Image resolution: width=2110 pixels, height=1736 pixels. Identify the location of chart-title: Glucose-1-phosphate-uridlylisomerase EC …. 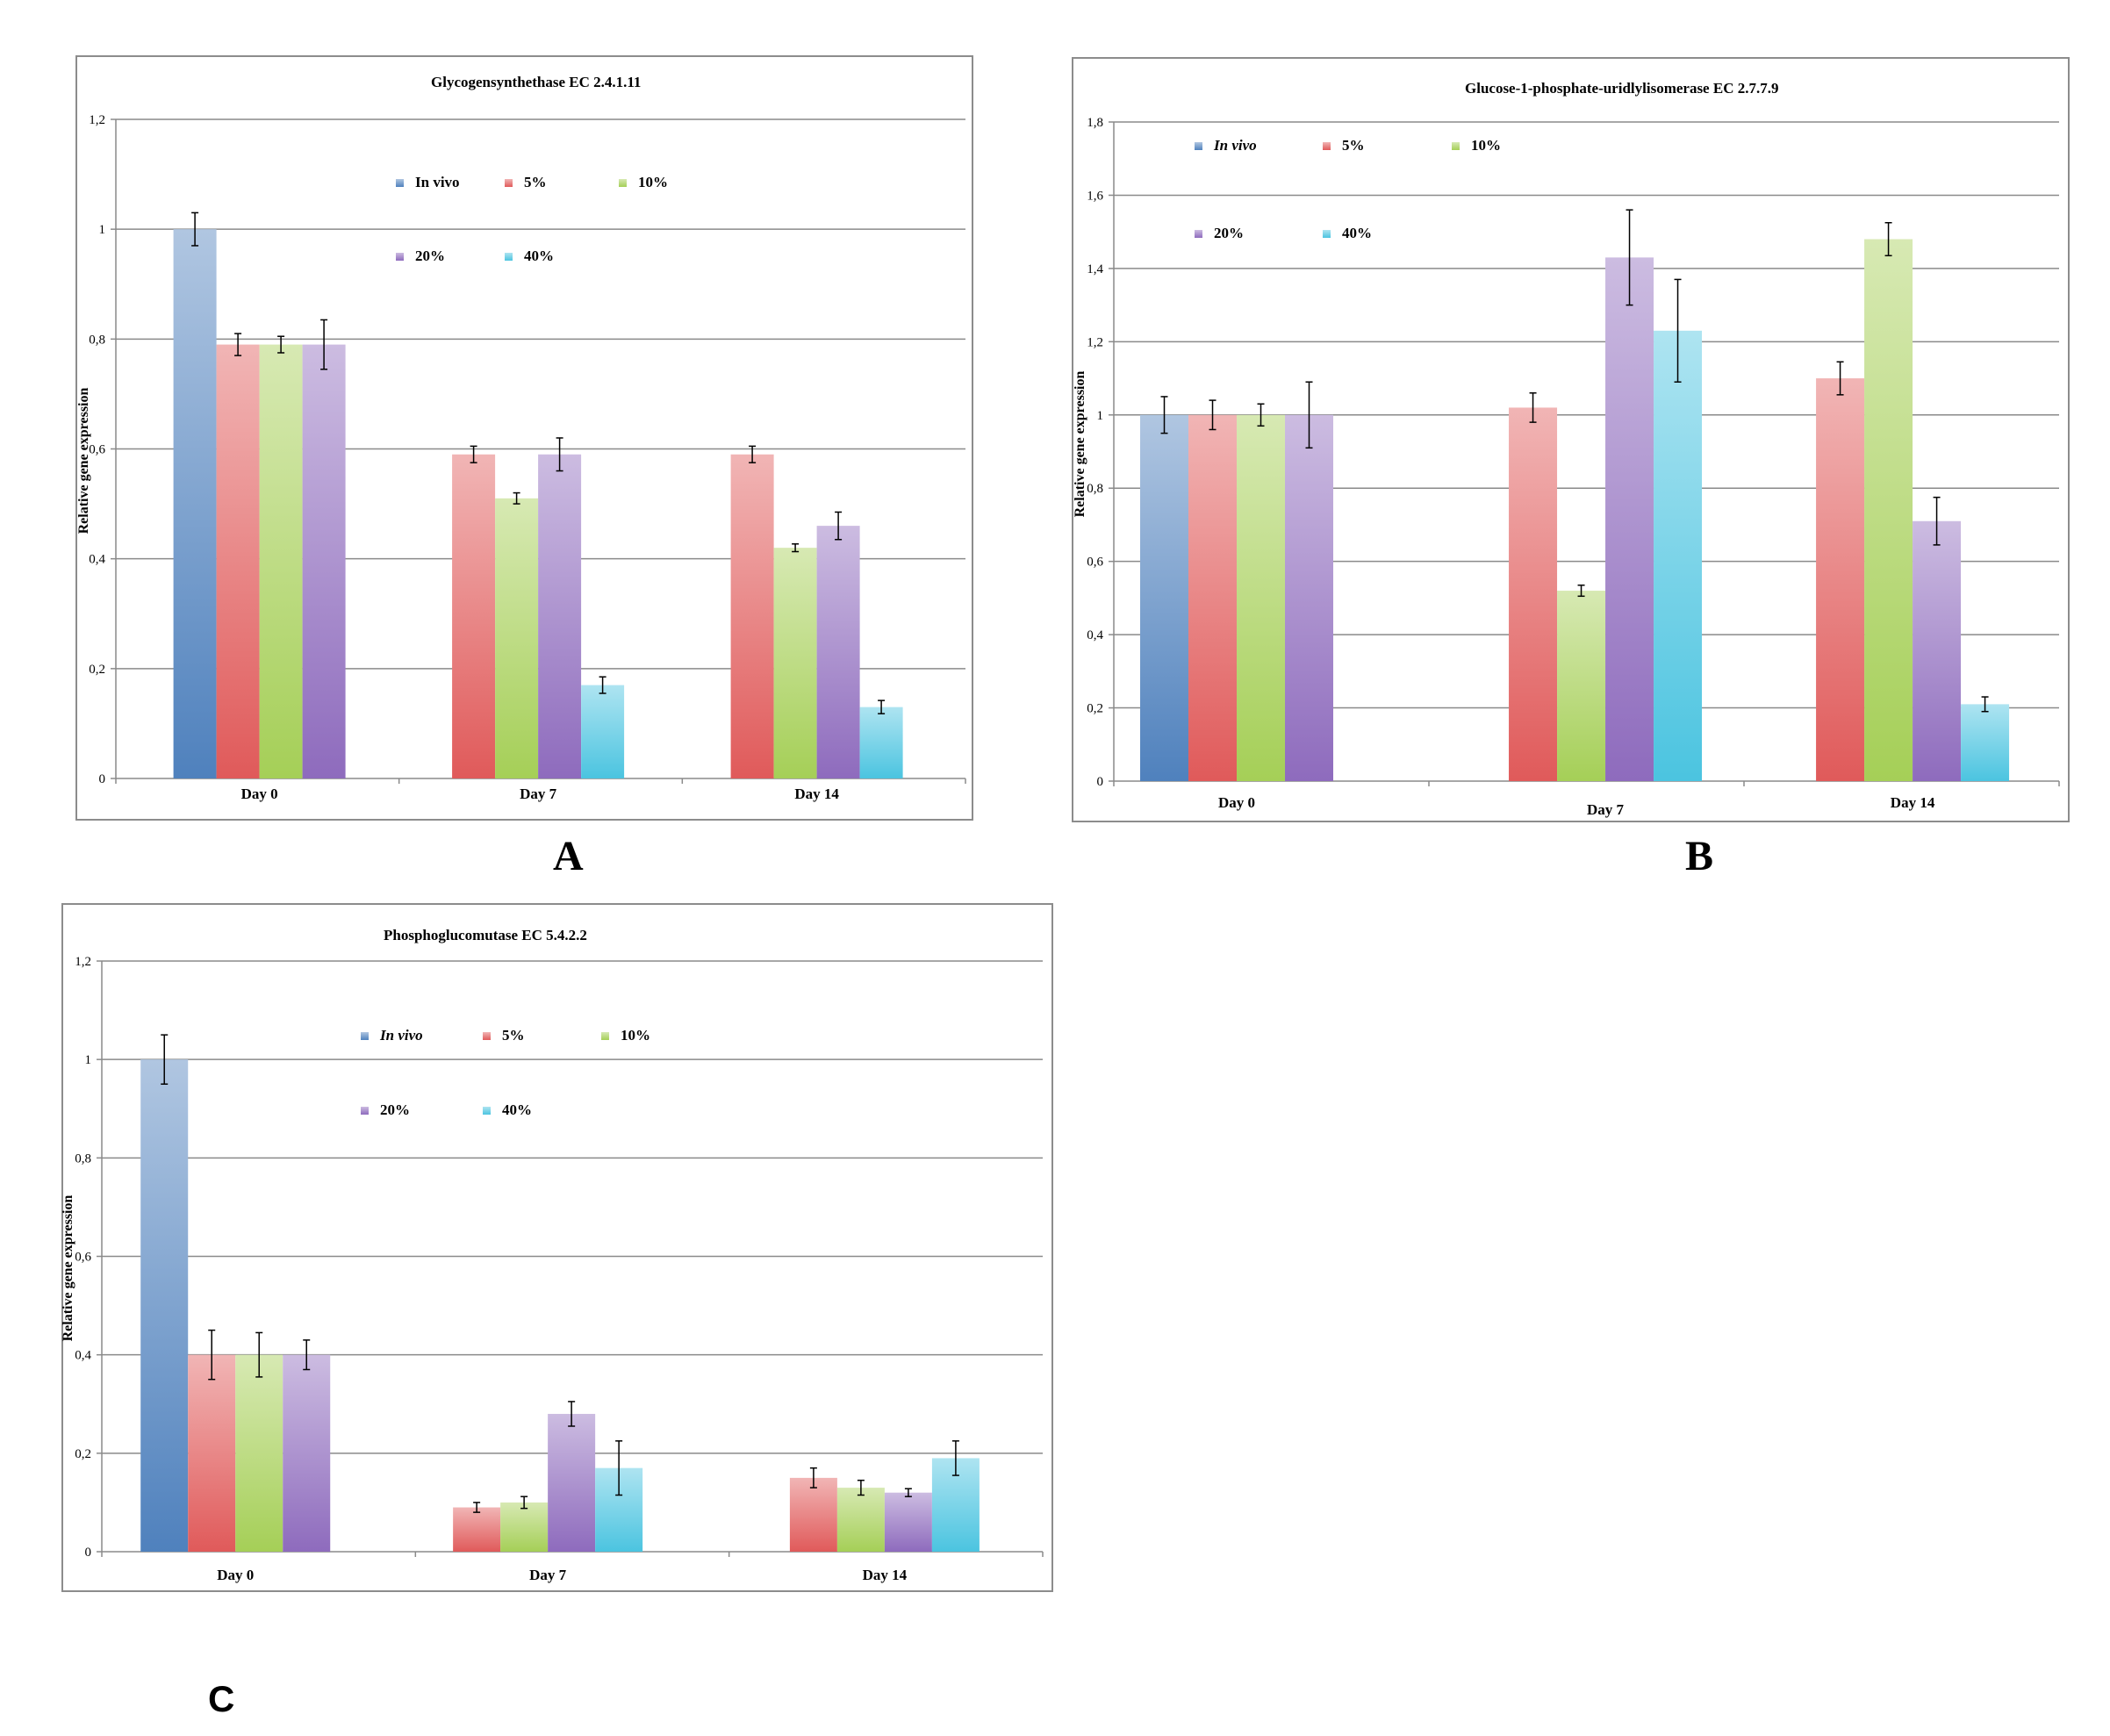
(1621, 89).